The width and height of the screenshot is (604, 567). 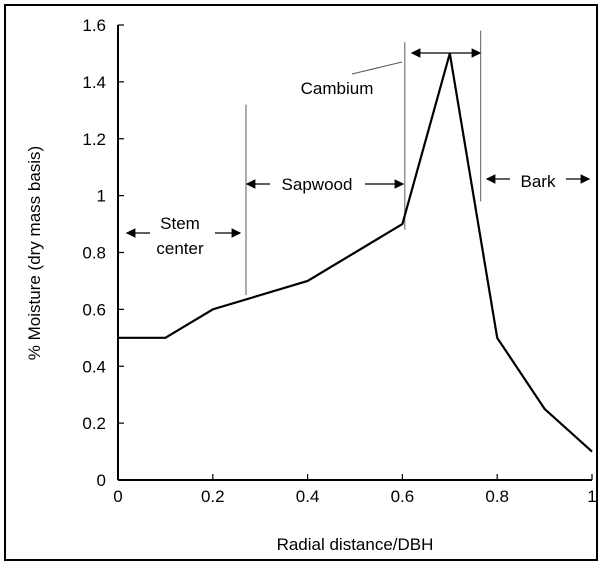 What do you see at coordinates (94, 25) in the screenshot?
I see `y-tick-label: 1.6` at bounding box center [94, 25].